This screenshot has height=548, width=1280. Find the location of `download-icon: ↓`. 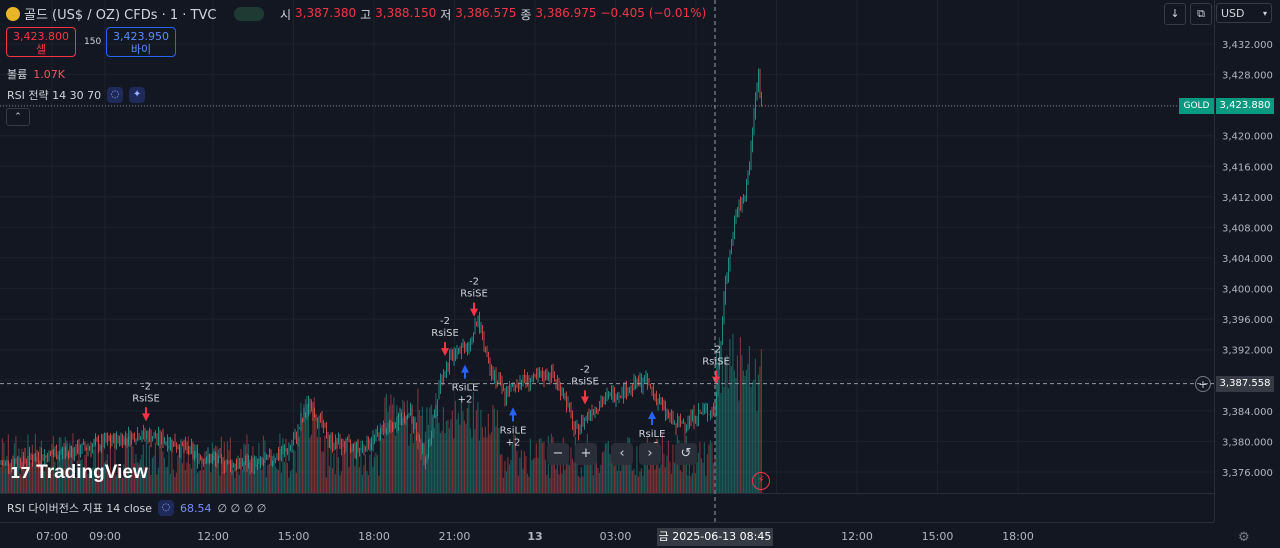

download-icon: ↓ is located at coordinates (1175, 14).